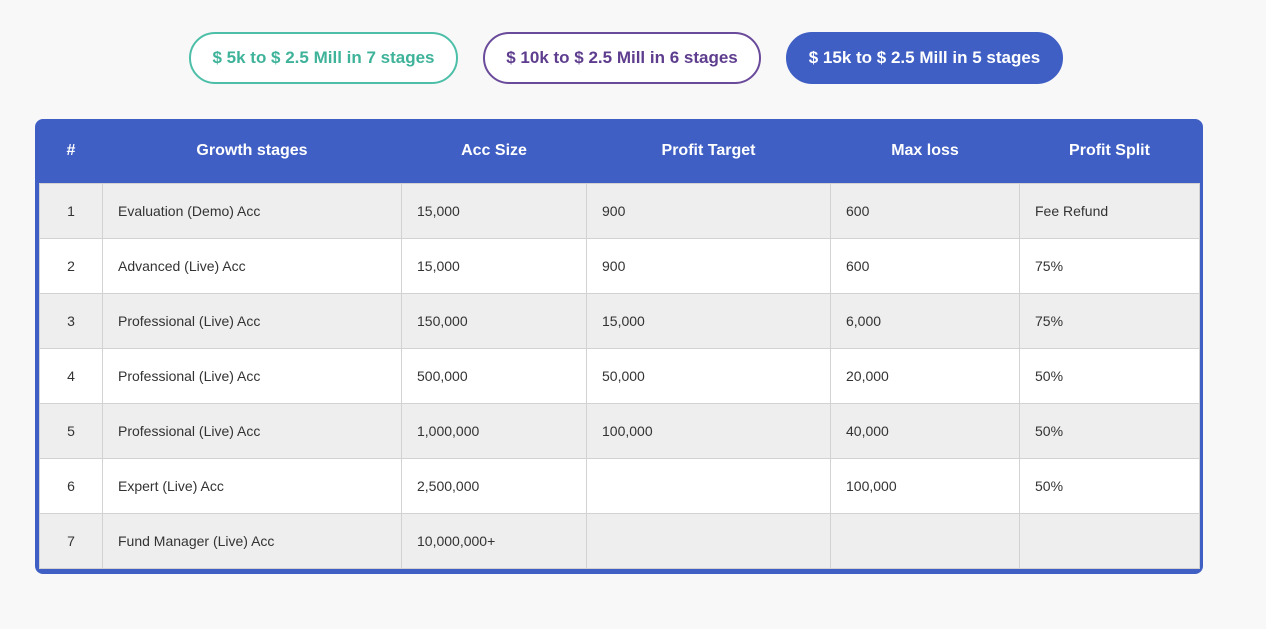  Describe the element at coordinates (252, 541) in the screenshot. I see `cell-growth-stage: Fund Manager (Live) Acc` at that location.